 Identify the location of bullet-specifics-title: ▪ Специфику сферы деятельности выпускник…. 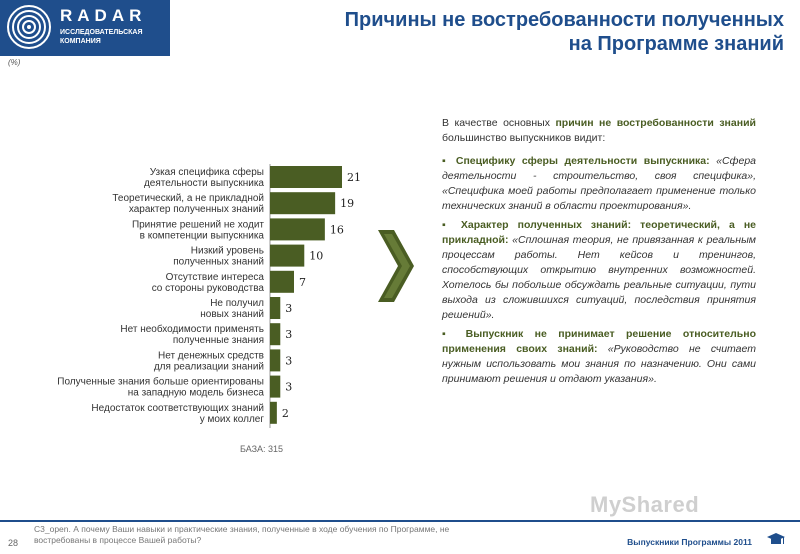
(576, 161).